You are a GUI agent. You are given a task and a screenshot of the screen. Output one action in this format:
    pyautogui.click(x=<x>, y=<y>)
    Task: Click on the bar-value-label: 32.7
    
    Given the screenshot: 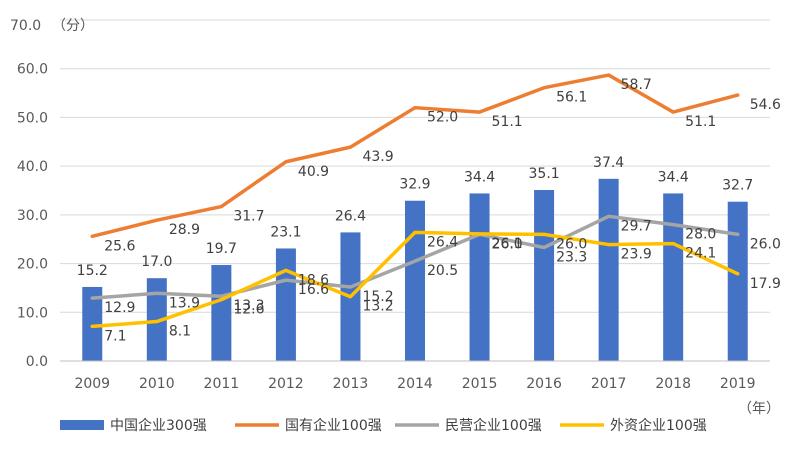 What is the action you would take?
    pyautogui.click(x=737, y=186)
    